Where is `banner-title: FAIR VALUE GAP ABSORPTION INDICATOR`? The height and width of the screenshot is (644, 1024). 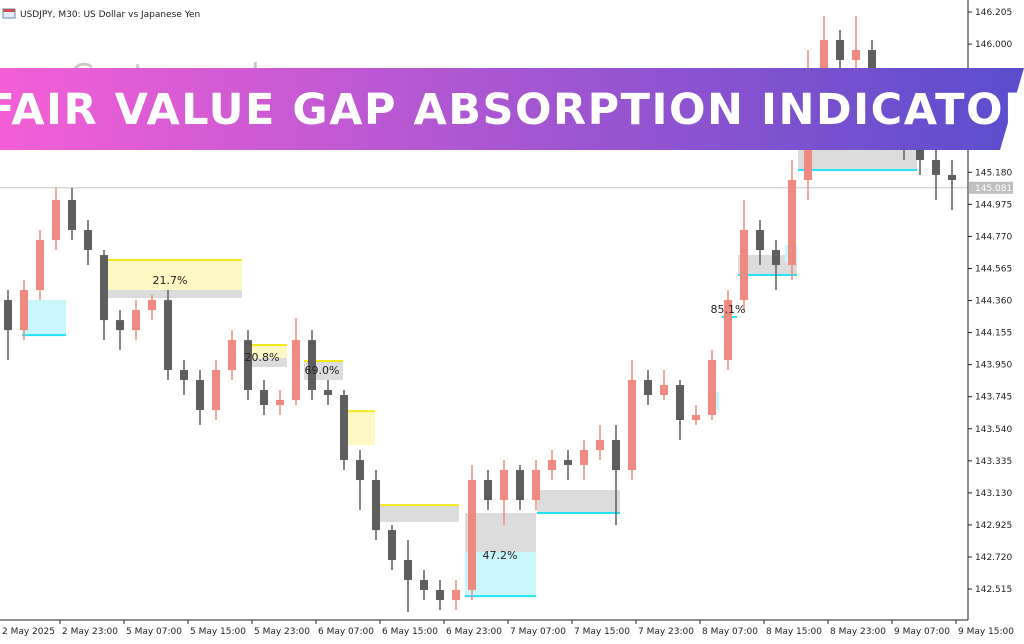
banner-title: FAIR VALUE GAP ABSORPTION INDICATOR is located at coordinates (512, 110).